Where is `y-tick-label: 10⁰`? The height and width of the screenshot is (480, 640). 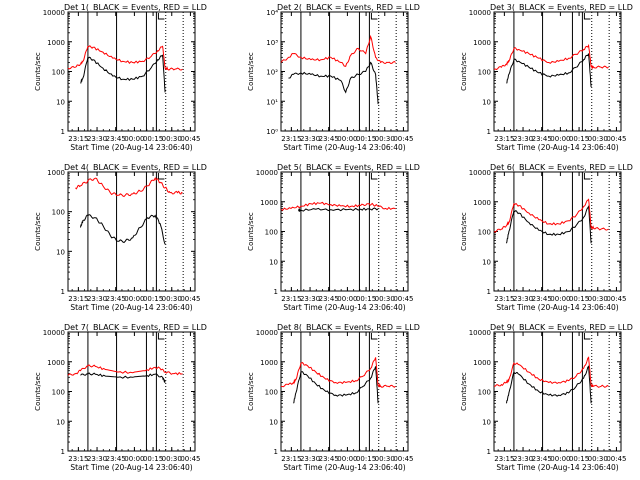
y-tick-label: 10⁰ is located at coordinates (272, 132).